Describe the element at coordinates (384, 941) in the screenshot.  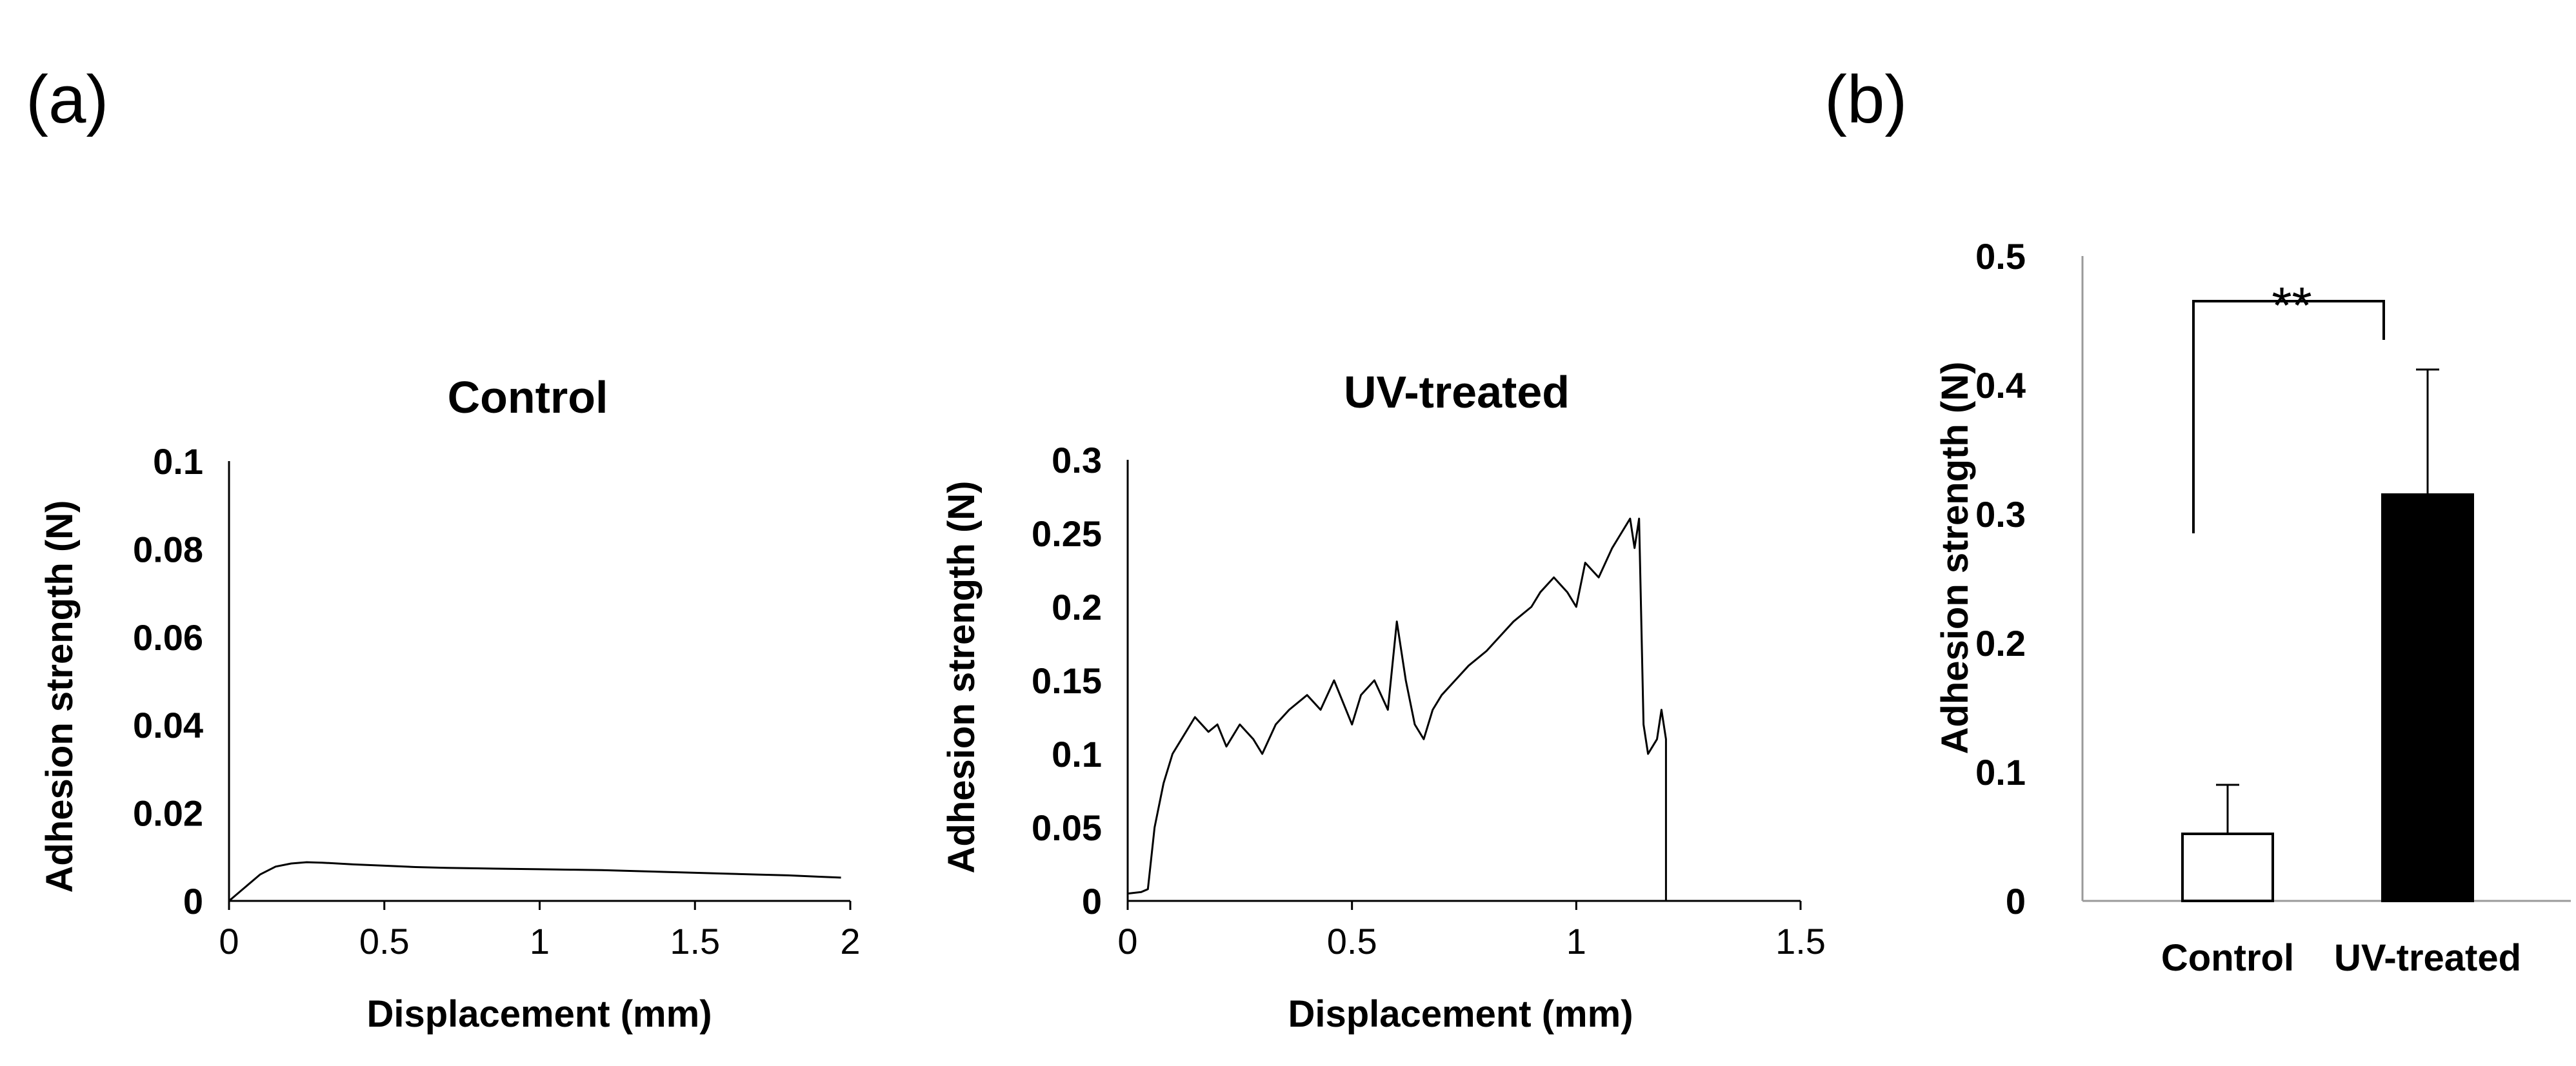
I see `control-x-tick-label: 0.5` at that location.